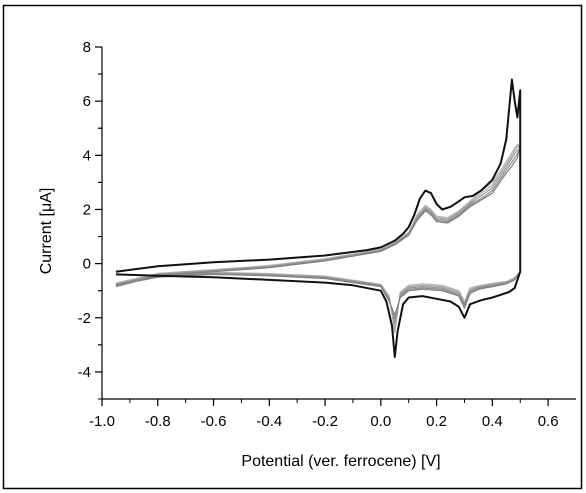 This screenshot has height=493, width=586. Describe the element at coordinates (380, 421) in the screenshot. I see `x-tick-label: 0.0` at that location.